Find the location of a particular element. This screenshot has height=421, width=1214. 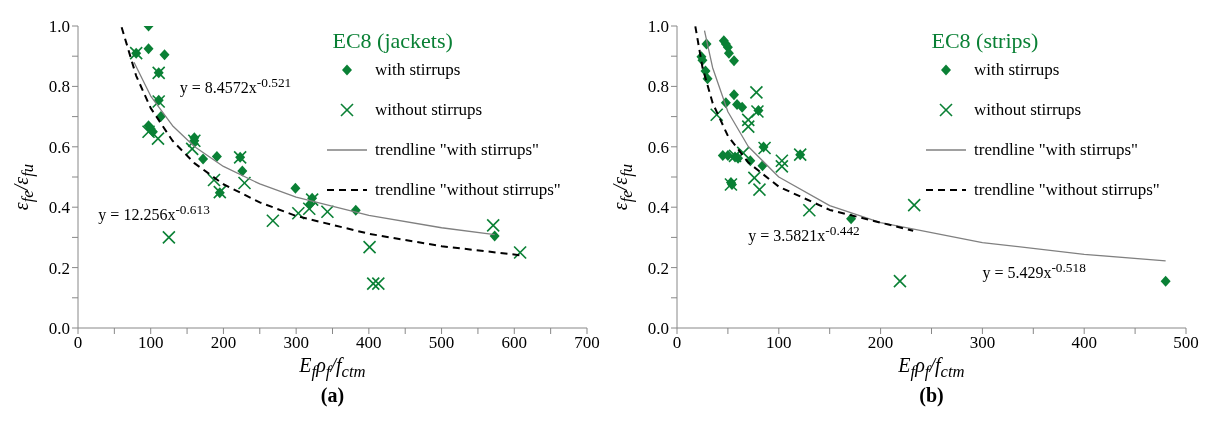

text: (a) is located at coordinates (332, 395).